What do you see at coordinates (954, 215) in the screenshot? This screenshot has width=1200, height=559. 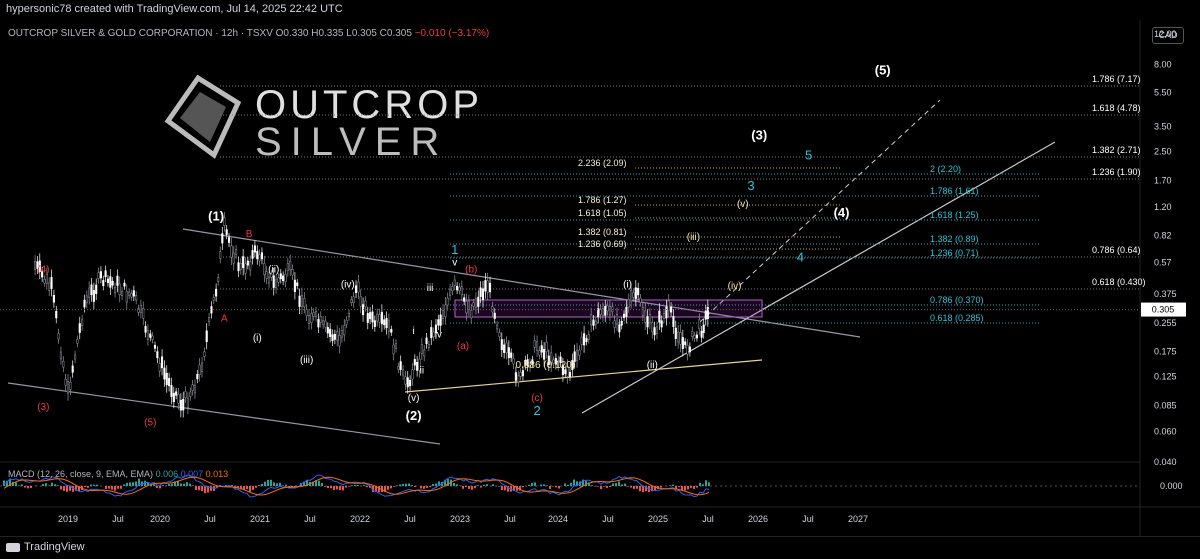 I see `fib-level-cyan-label: 1.618 (1.25)` at bounding box center [954, 215].